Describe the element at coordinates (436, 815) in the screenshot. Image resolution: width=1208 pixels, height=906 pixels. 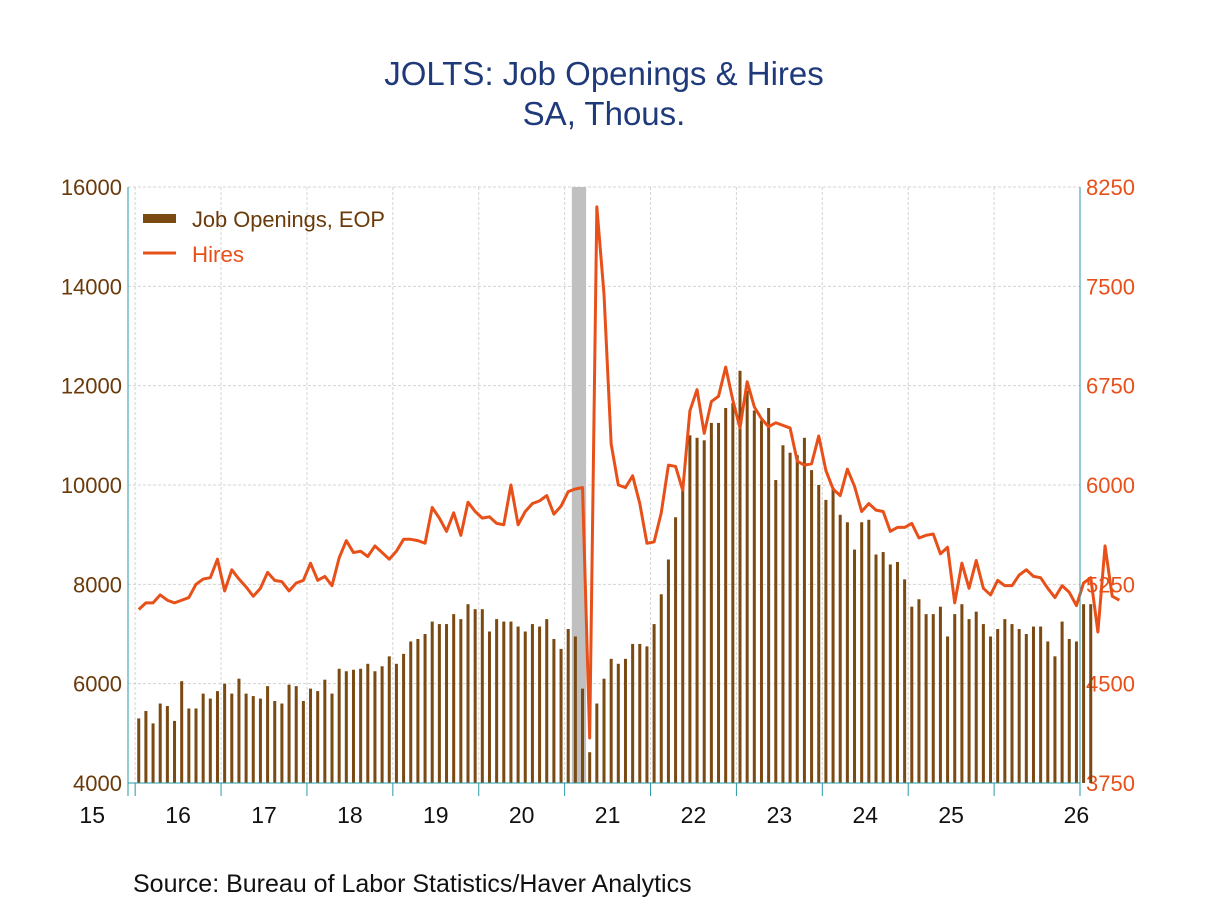
I see `x-tick-label: 19` at that location.